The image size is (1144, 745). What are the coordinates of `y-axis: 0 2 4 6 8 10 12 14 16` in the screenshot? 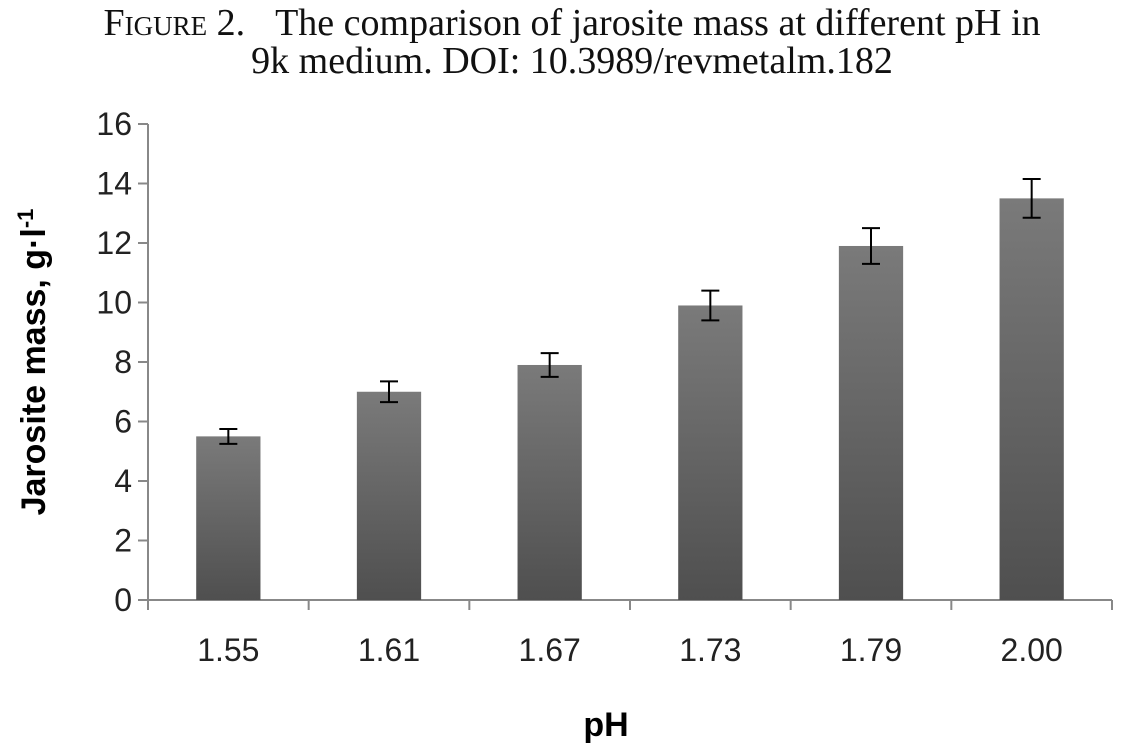 It's located at (122, 362).